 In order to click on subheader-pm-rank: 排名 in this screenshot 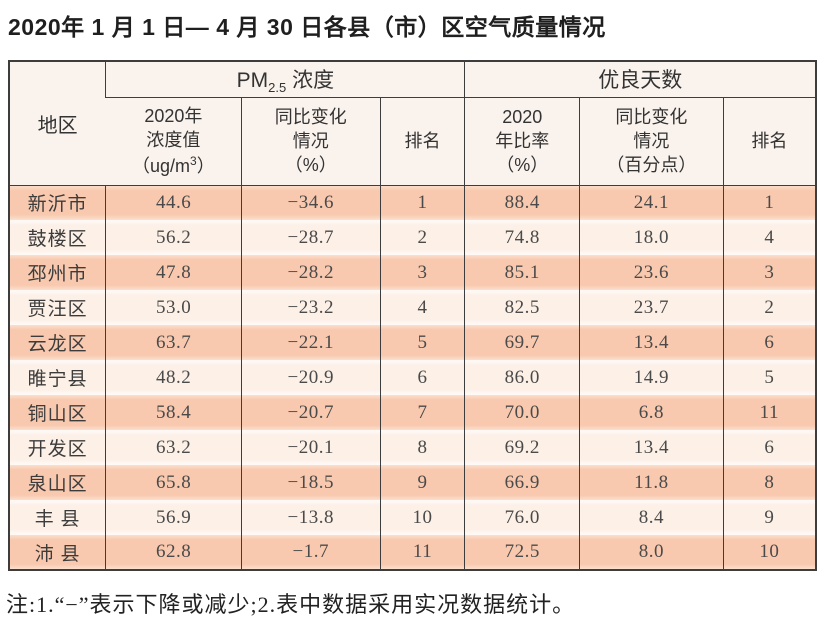, I will do `click(422, 141)`.